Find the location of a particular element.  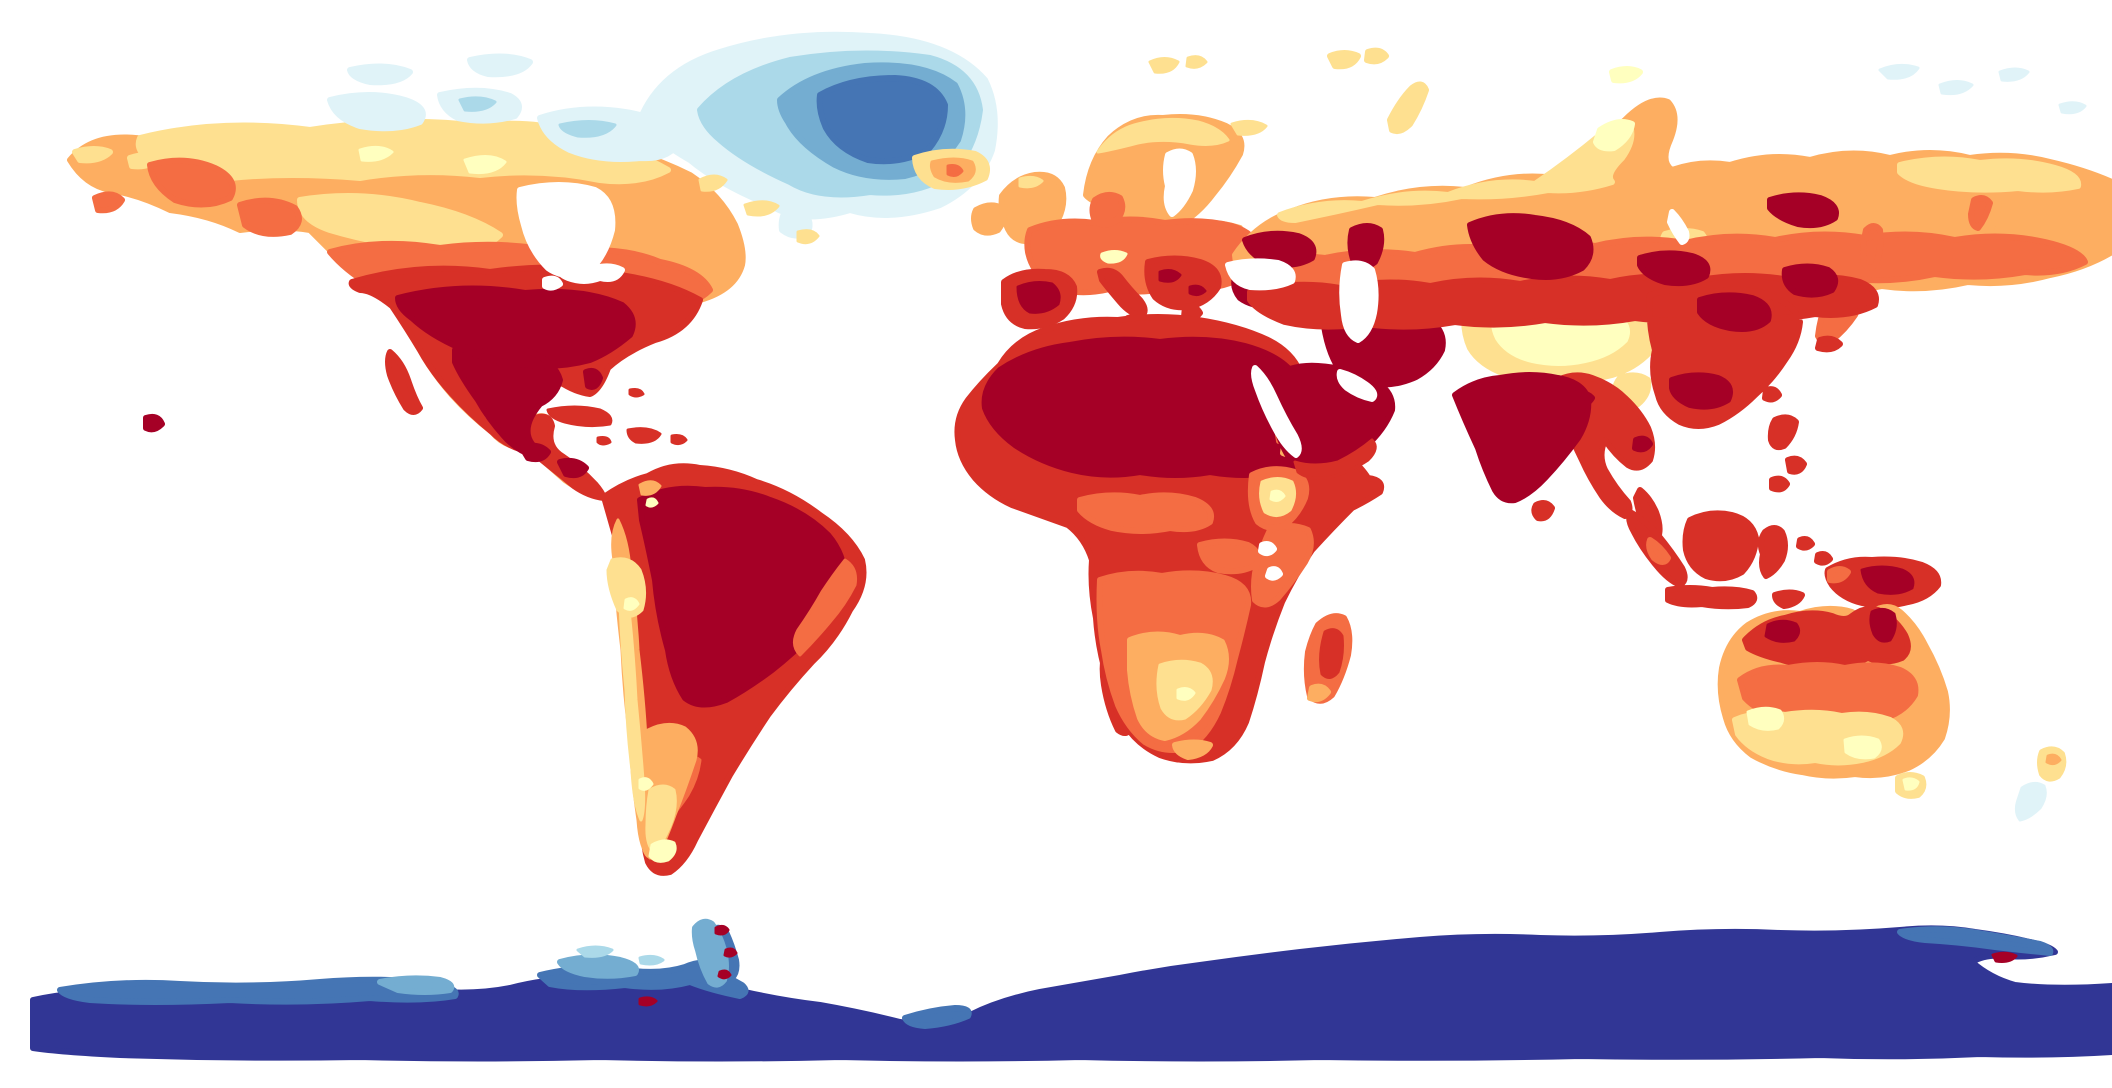

australia-south-pale-band is located at coordinates (1899, 754).